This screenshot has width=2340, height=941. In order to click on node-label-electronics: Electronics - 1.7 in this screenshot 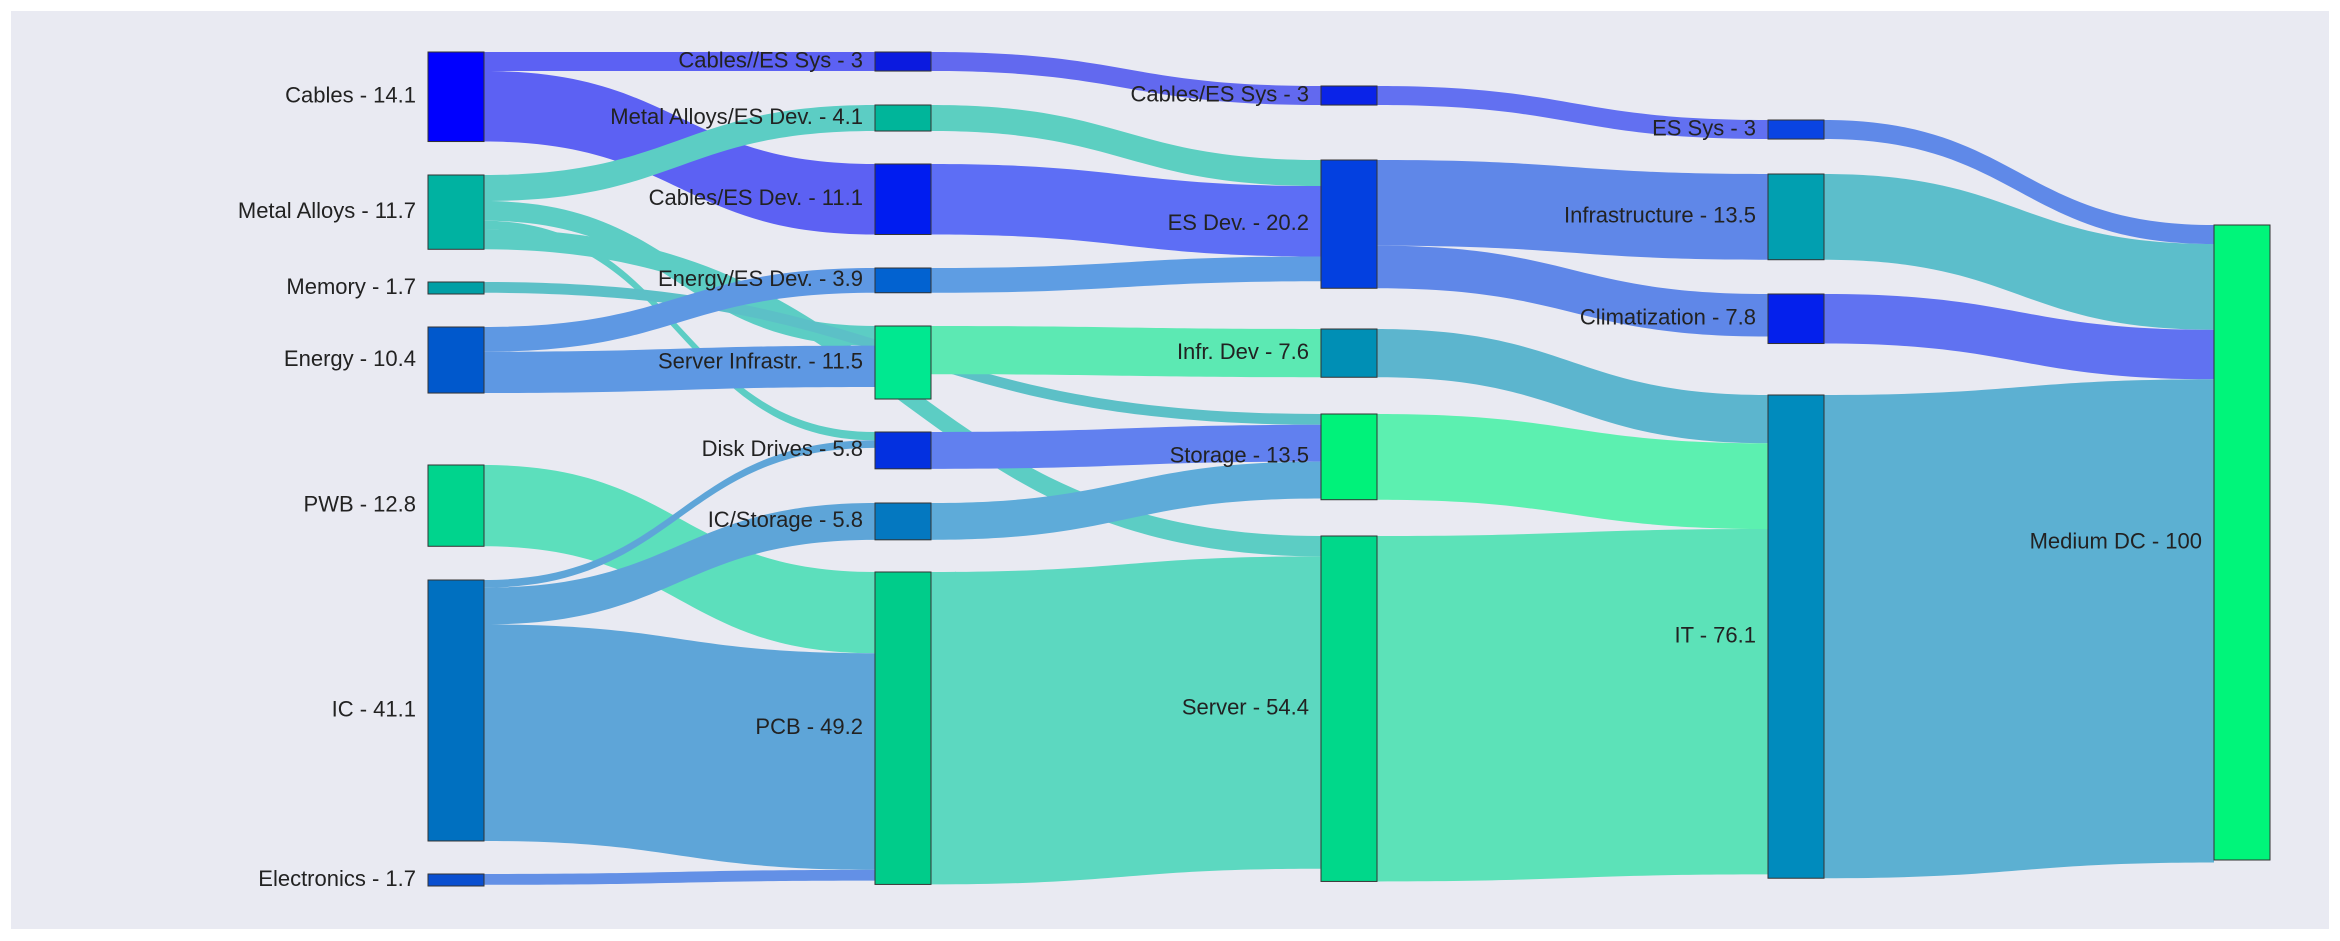, I will do `click(337, 878)`.